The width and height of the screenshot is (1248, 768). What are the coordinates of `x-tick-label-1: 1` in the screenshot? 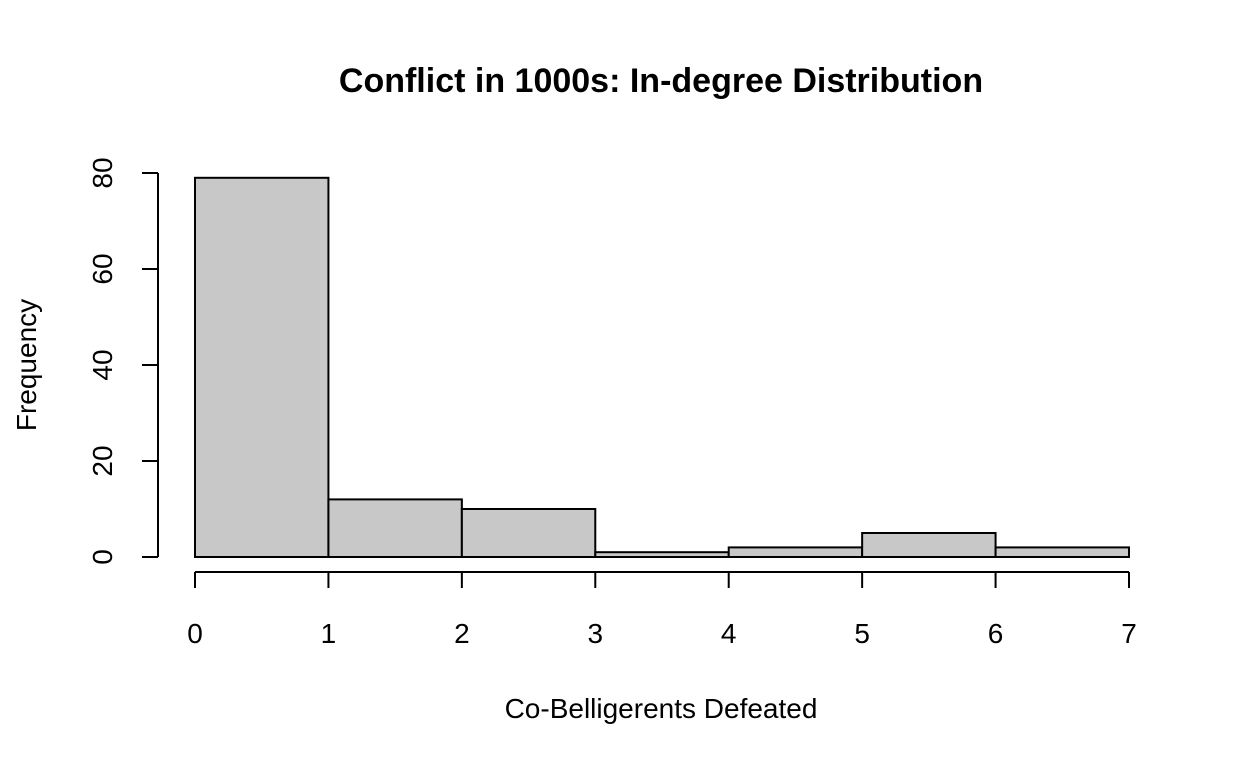 It's located at (329, 633).